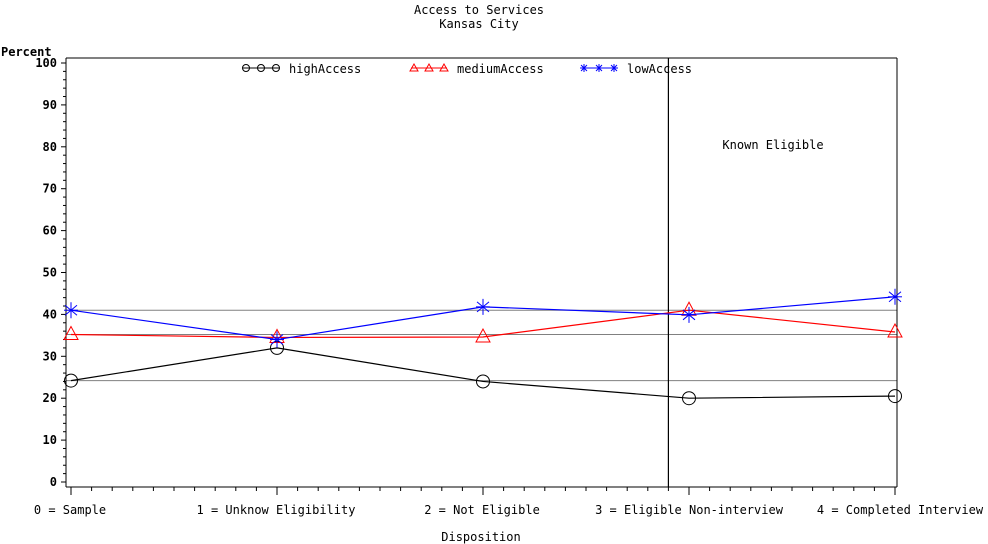 This screenshot has height=544, width=988. What do you see at coordinates (500, 69) in the screenshot?
I see `legend-label: mediumAccess` at bounding box center [500, 69].